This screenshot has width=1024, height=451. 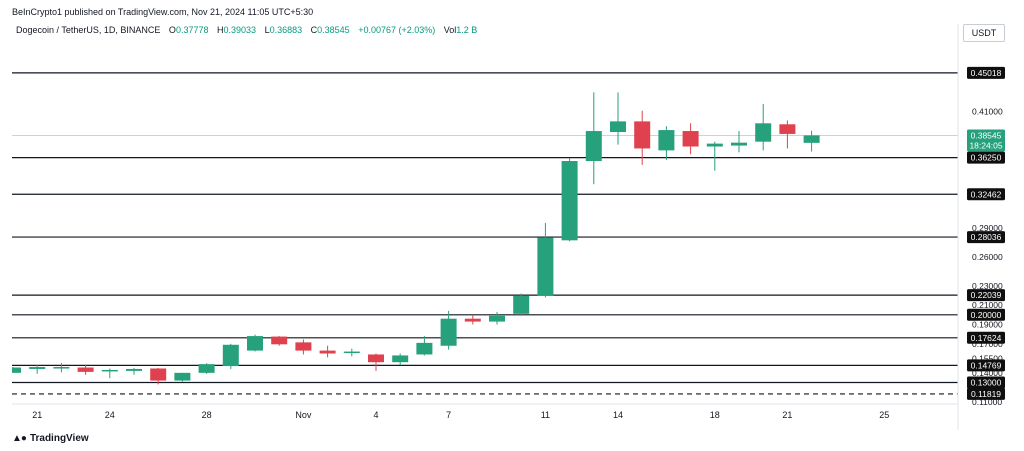 I want to click on volume-value: 1.2 B, so click(x=467, y=30).